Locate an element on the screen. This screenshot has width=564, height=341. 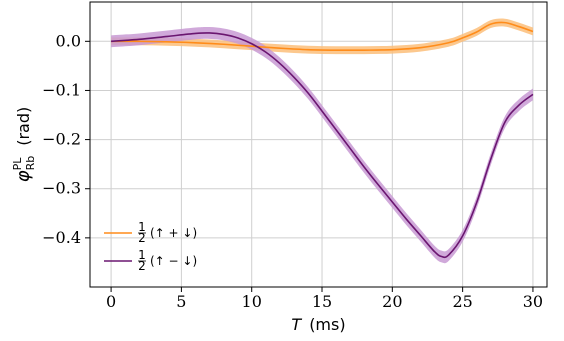
x-axis-label: T (ms) is located at coordinates (318, 324).